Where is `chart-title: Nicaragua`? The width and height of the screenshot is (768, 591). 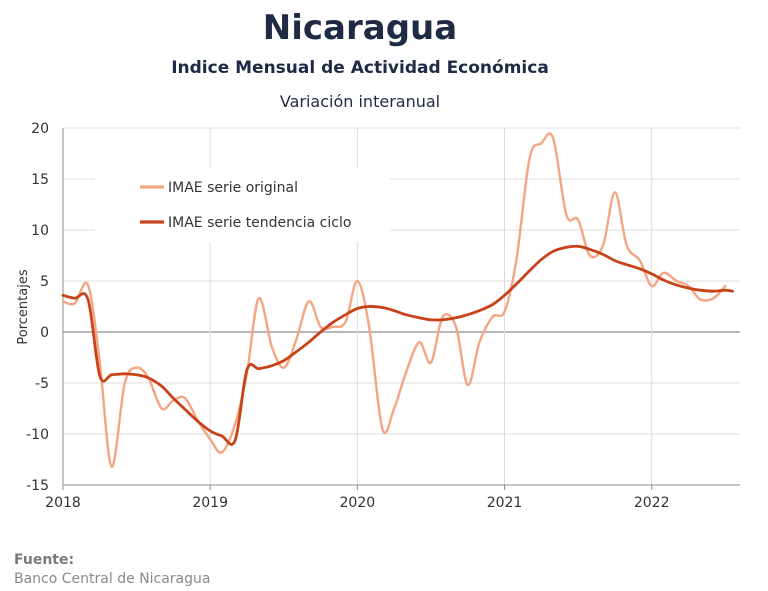 chart-title: Nicaragua is located at coordinates (360, 28).